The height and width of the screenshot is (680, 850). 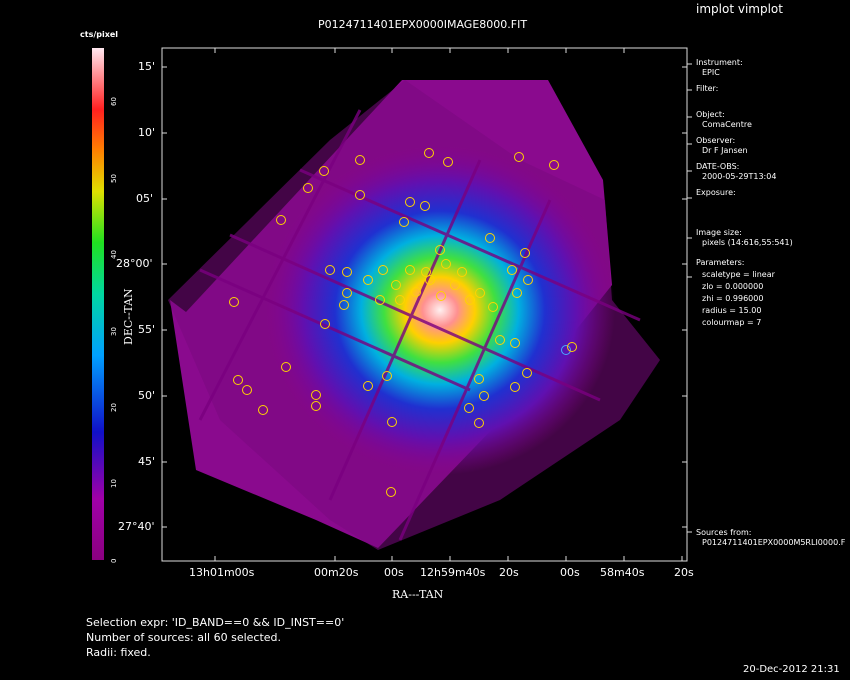 I want to click on y-tick-label: 27°40', so click(x=136, y=526).